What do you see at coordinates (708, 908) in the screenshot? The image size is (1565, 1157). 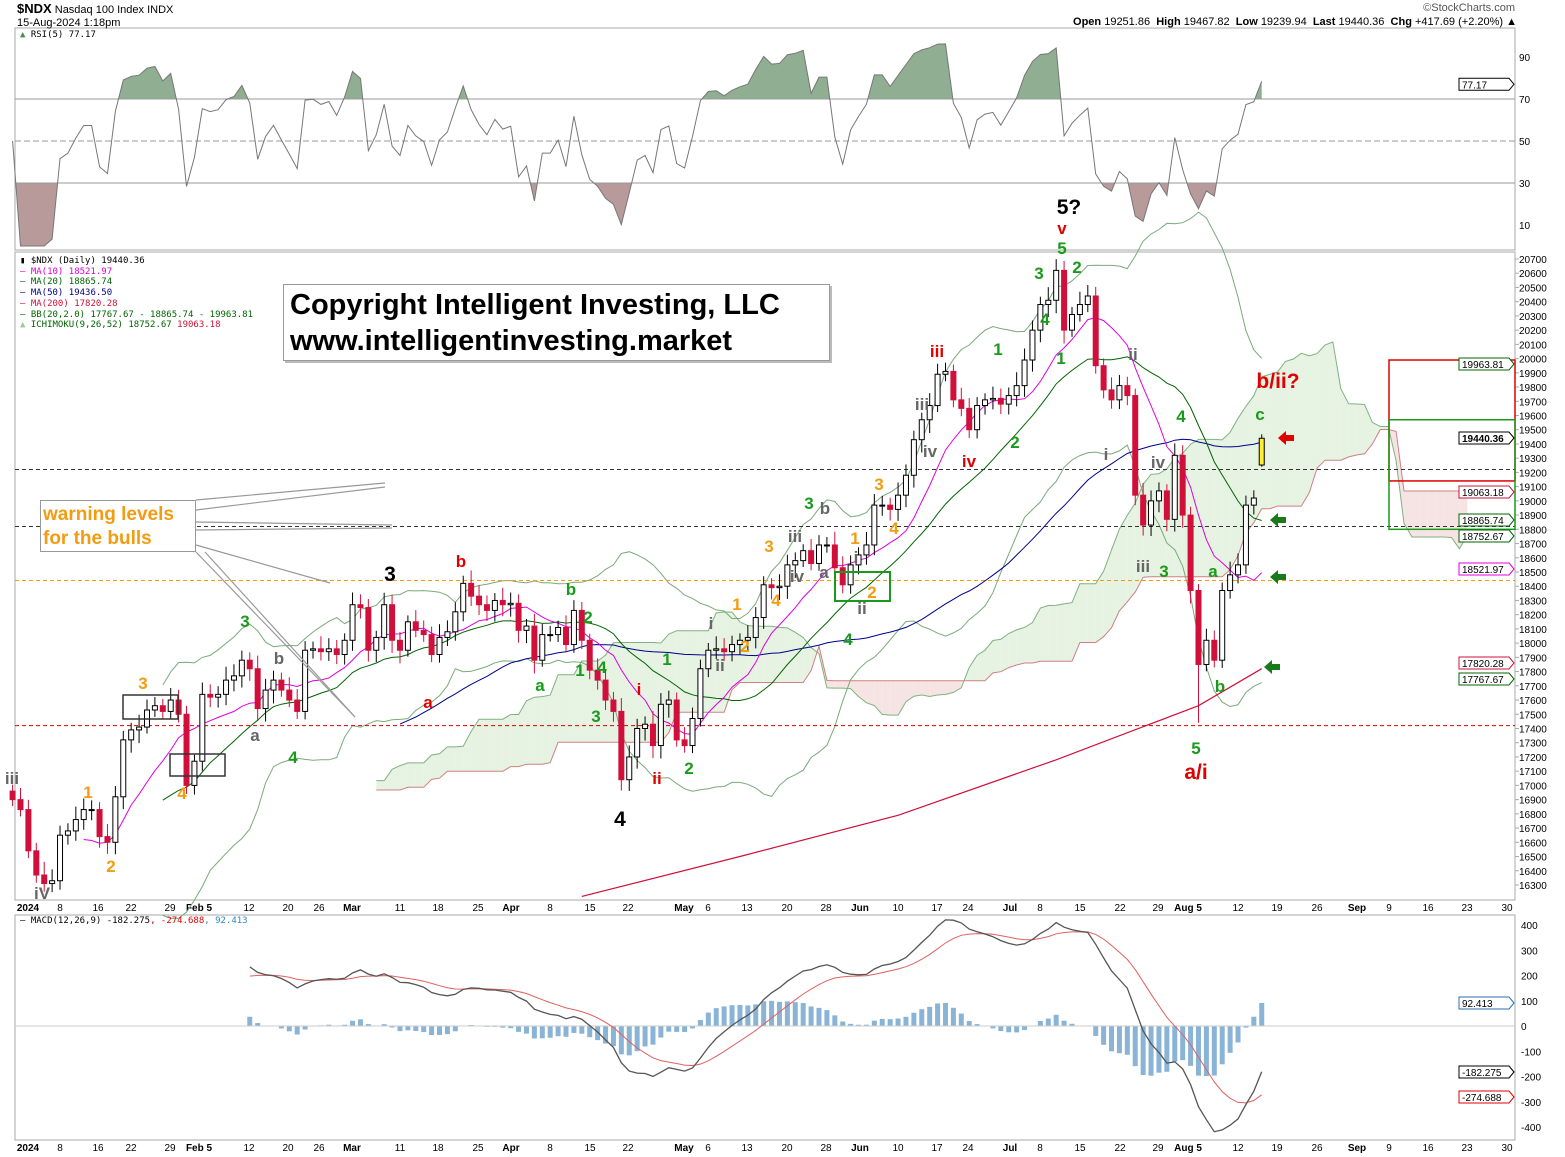 I see `date-tick-label: 6` at bounding box center [708, 908].